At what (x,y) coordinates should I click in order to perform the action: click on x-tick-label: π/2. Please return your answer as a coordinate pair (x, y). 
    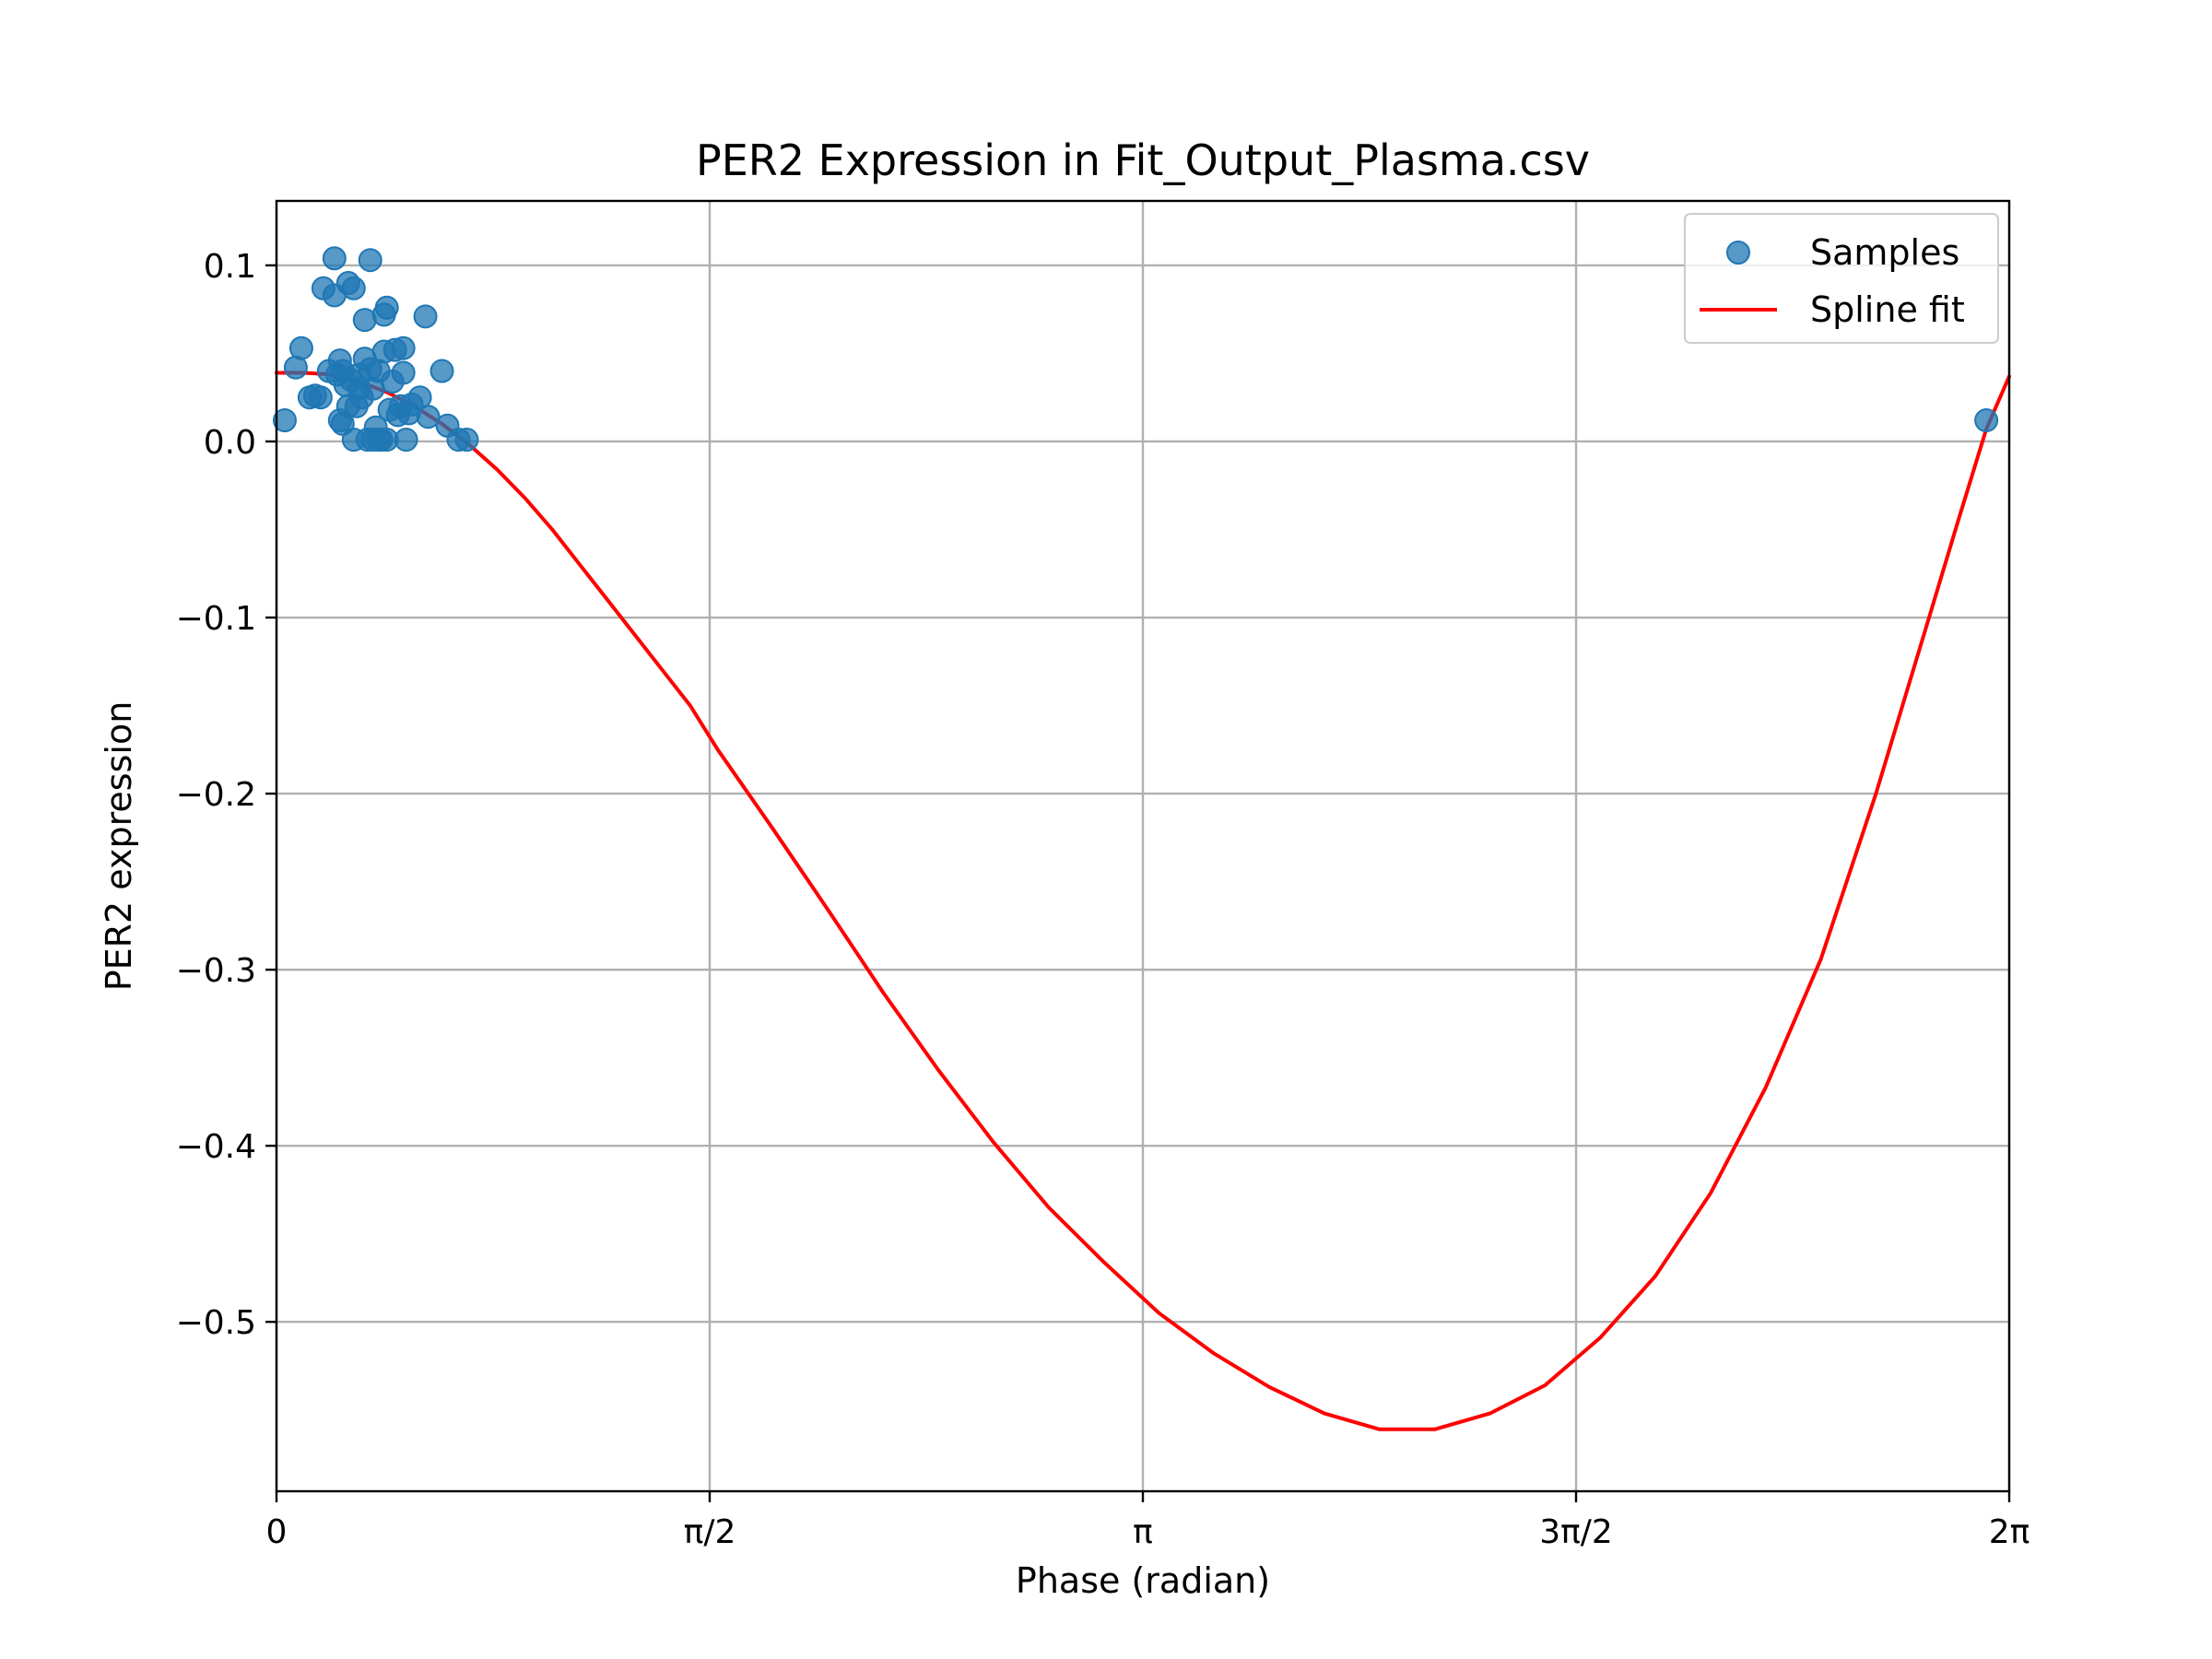
    Looking at the image, I should click on (710, 1532).